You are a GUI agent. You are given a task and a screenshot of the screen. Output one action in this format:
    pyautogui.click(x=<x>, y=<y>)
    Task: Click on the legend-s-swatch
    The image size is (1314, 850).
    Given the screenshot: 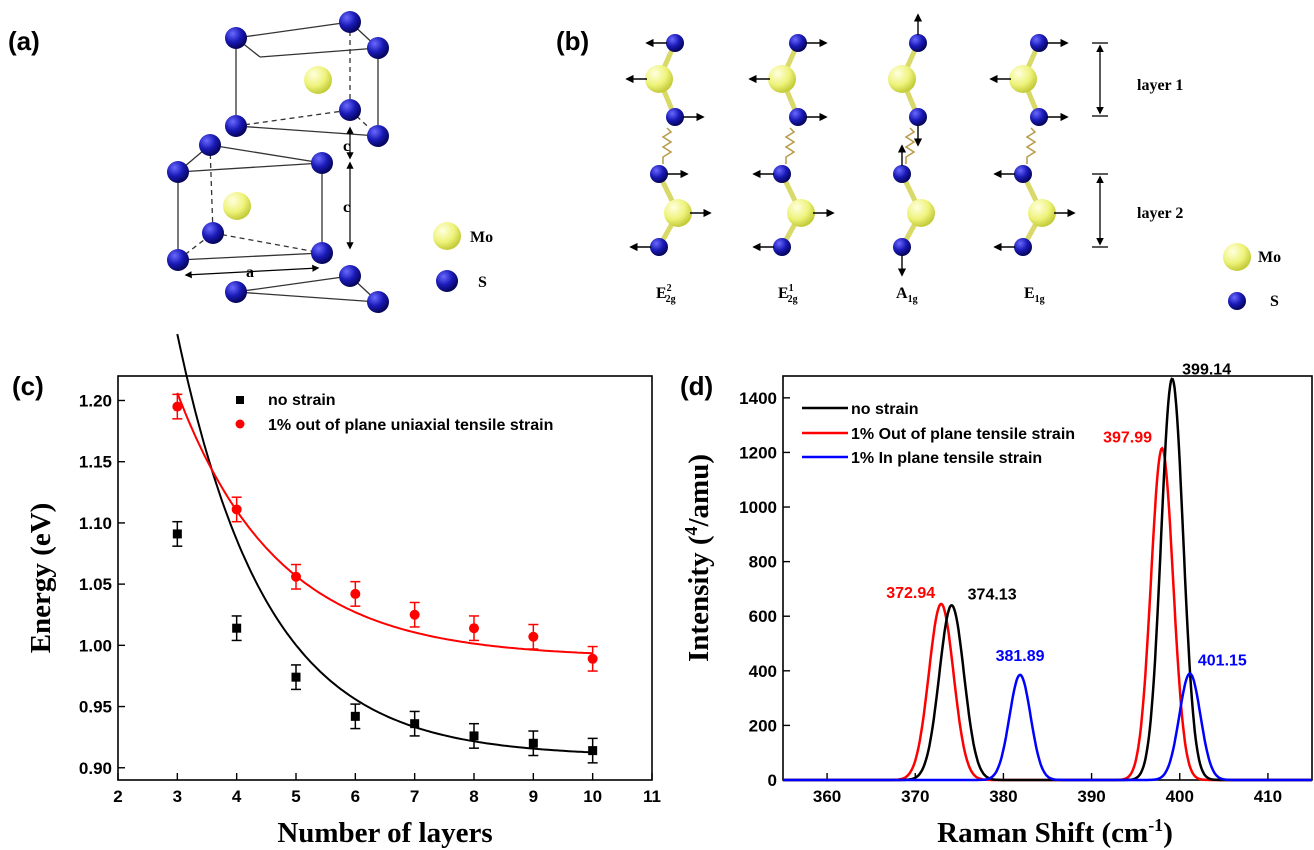 What is the action you would take?
    pyautogui.click(x=1237, y=301)
    